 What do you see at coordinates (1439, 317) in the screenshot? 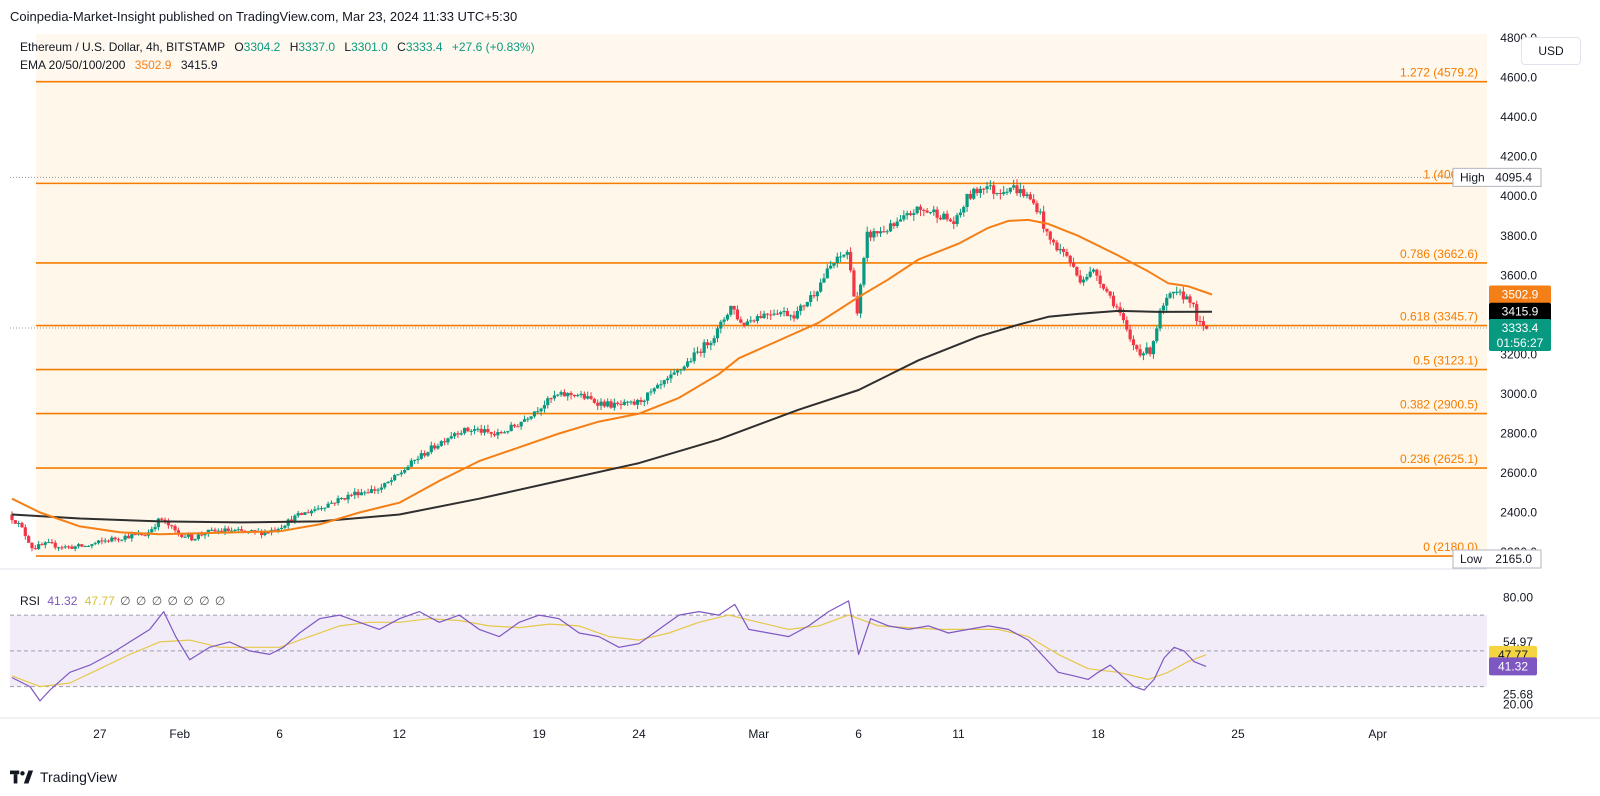
I see `fib-label: 0.618 (3345.7)` at bounding box center [1439, 317].